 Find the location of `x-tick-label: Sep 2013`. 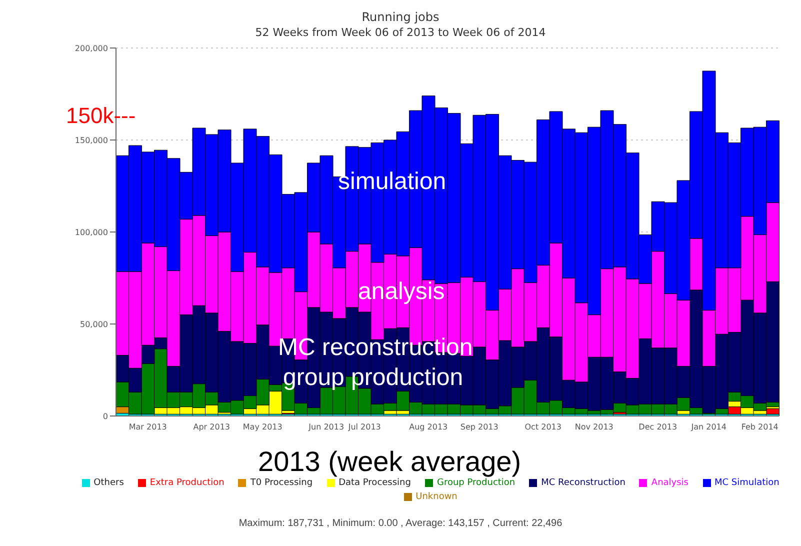

x-tick-label: Sep 2013 is located at coordinates (479, 427).